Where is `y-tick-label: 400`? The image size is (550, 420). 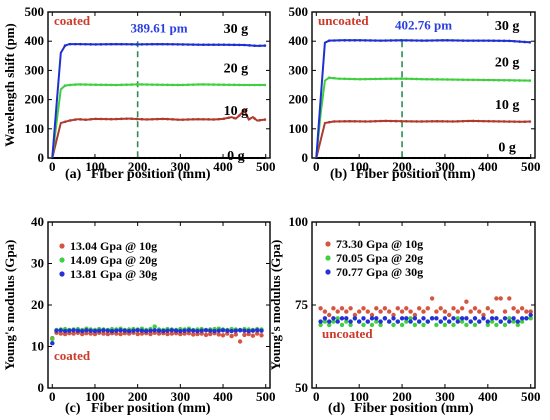 y-tick-label: 400 is located at coordinates (35, 40).